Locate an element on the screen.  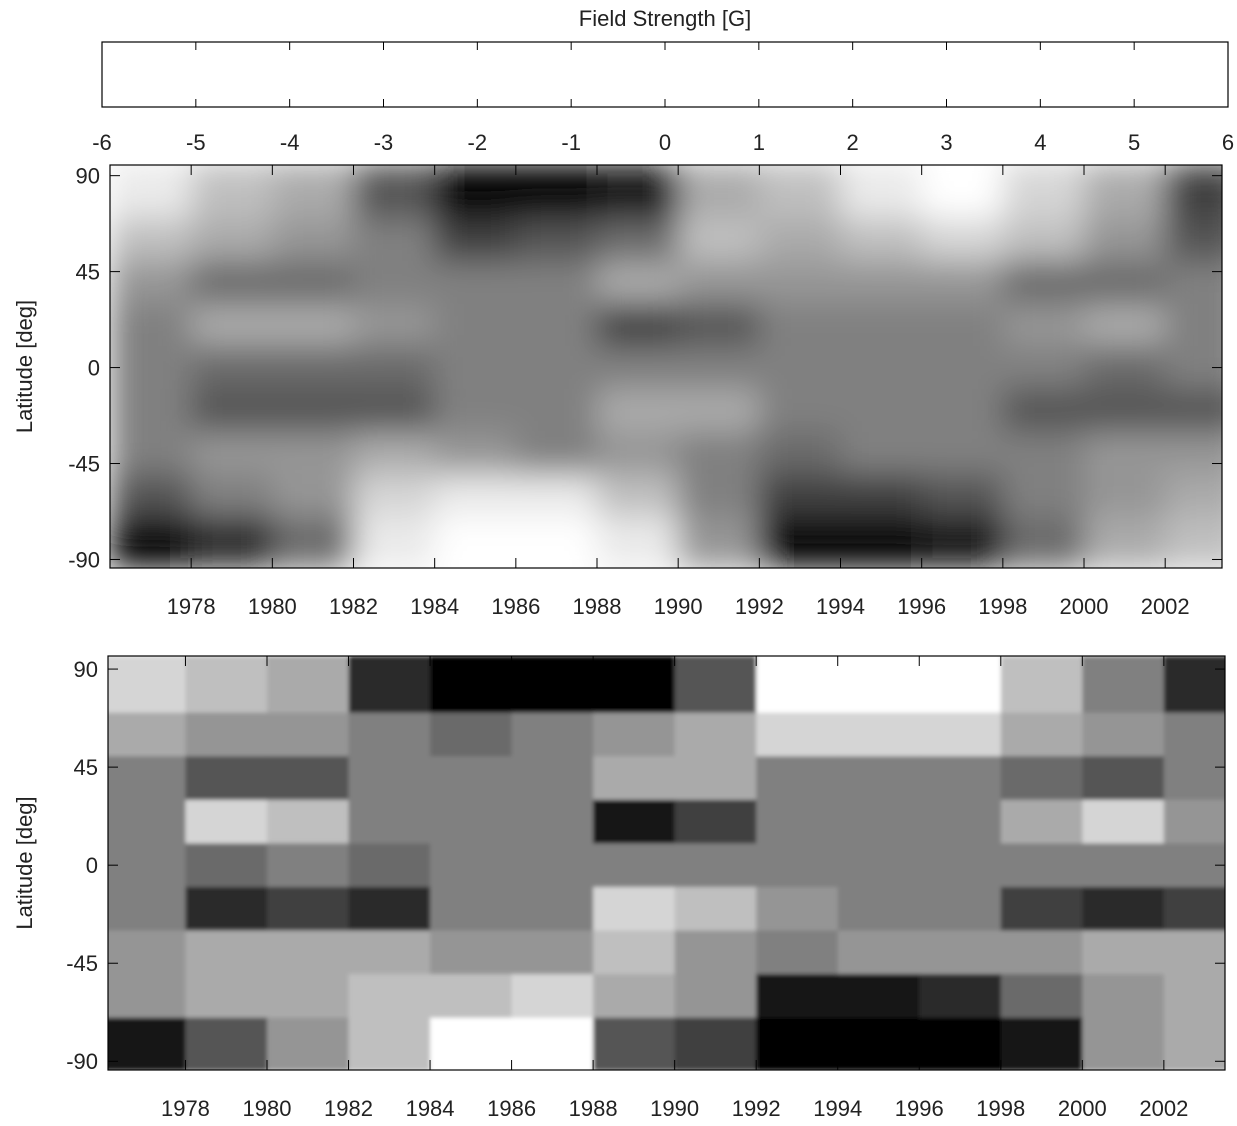
colorbar-tick-label: -3 is located at coordinates (384, 142).